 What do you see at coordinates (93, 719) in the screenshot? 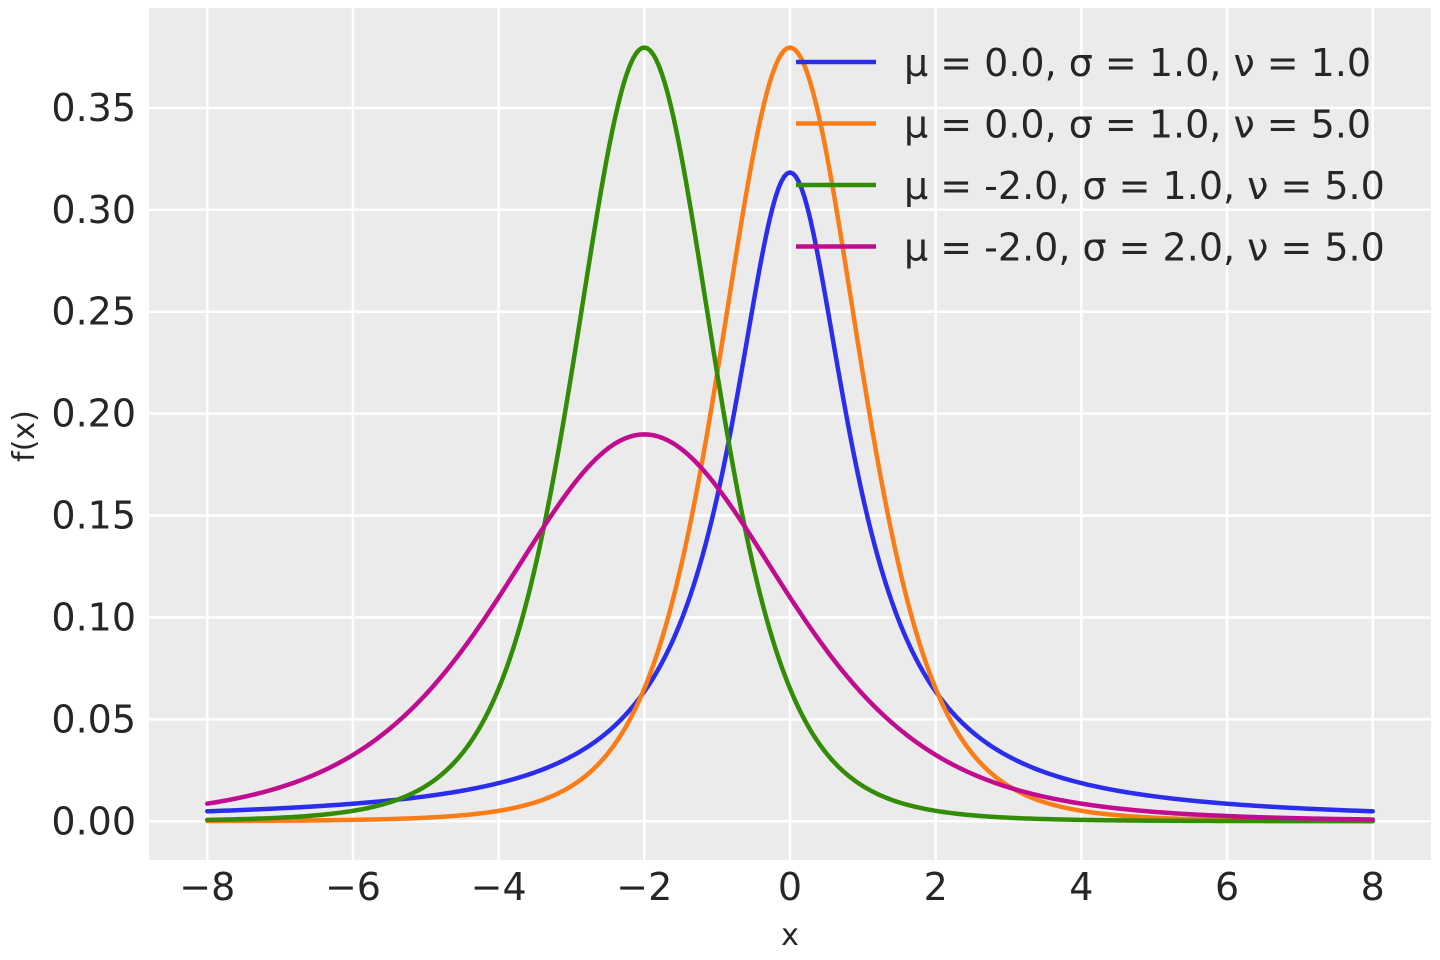
I see `y-tick-label: 0.05` at bounding box center [93, 719].